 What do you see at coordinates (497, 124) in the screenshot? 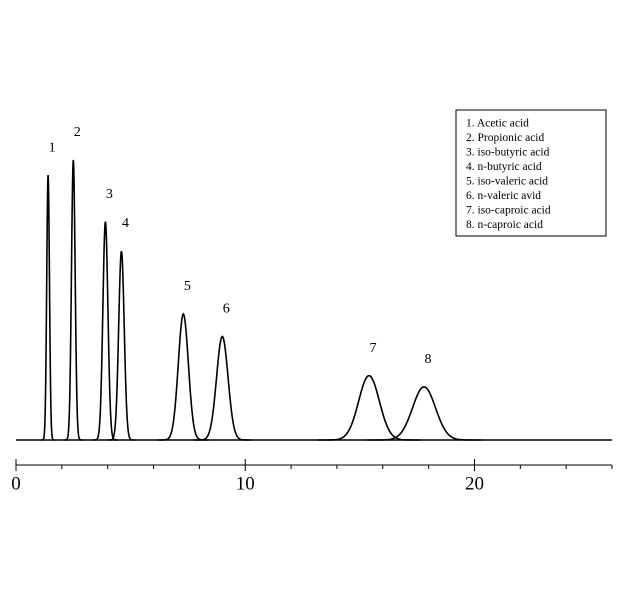
I see `legend-entry: 1. Acetic acid` at bounding box center [497, 124].